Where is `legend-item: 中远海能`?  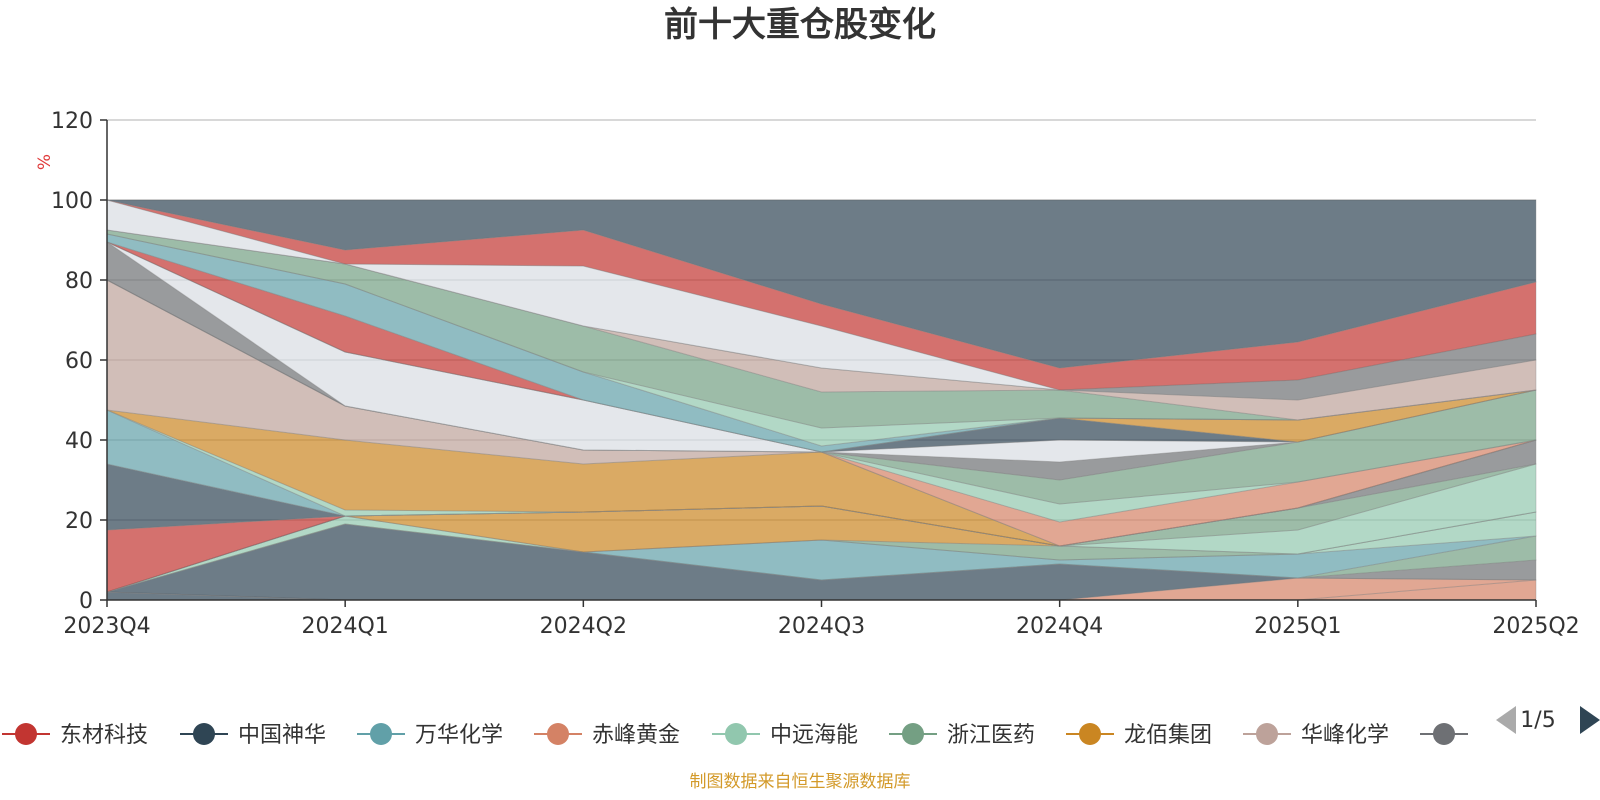 legend-item: 中远海能 is located at coordinates (785, 735).